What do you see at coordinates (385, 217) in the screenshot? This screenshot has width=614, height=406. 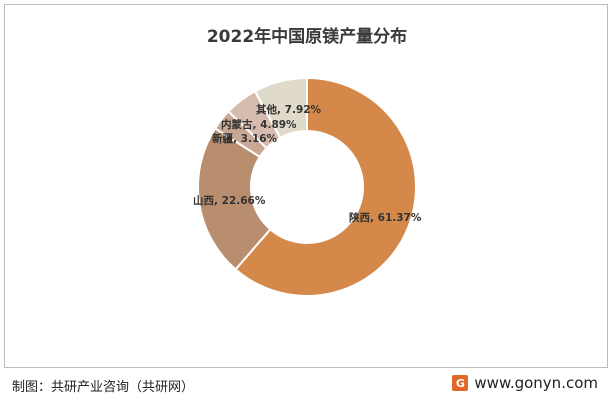 I see `slice-label-shaanxi: 陕西, 61.37%` at bounding box center [385, 217].